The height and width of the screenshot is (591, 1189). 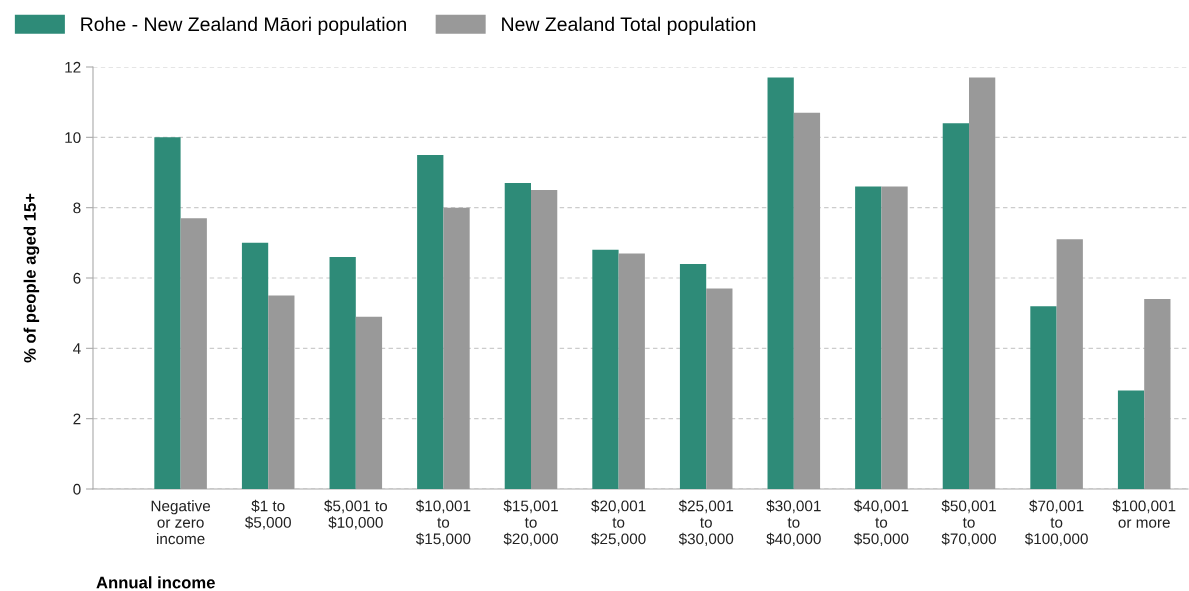 I want to click on y-tick-label: 12, so click(x=73, y=67).